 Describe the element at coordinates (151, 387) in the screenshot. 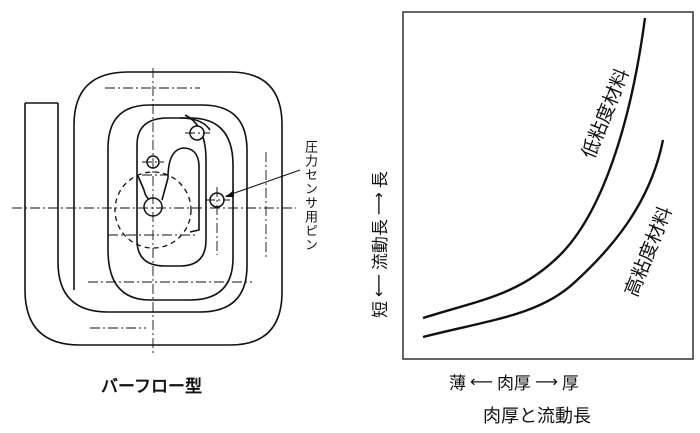

I see `left-figure-caption: バーフロー型` at that location.